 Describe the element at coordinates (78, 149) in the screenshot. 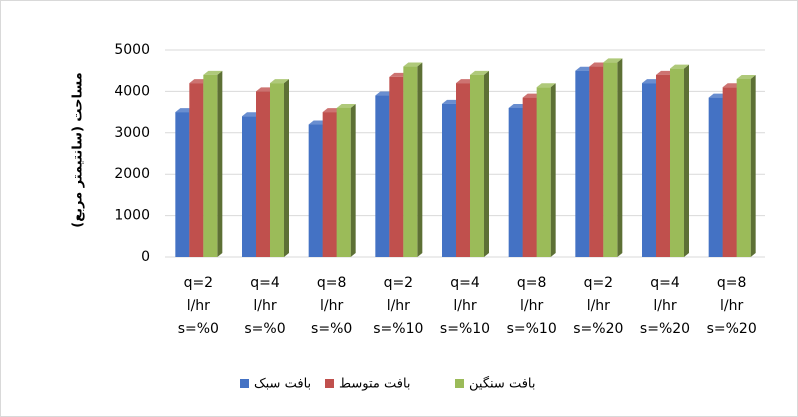

I see `y-axis-label: مساحت (سانتیمتر مربع)` at that location.